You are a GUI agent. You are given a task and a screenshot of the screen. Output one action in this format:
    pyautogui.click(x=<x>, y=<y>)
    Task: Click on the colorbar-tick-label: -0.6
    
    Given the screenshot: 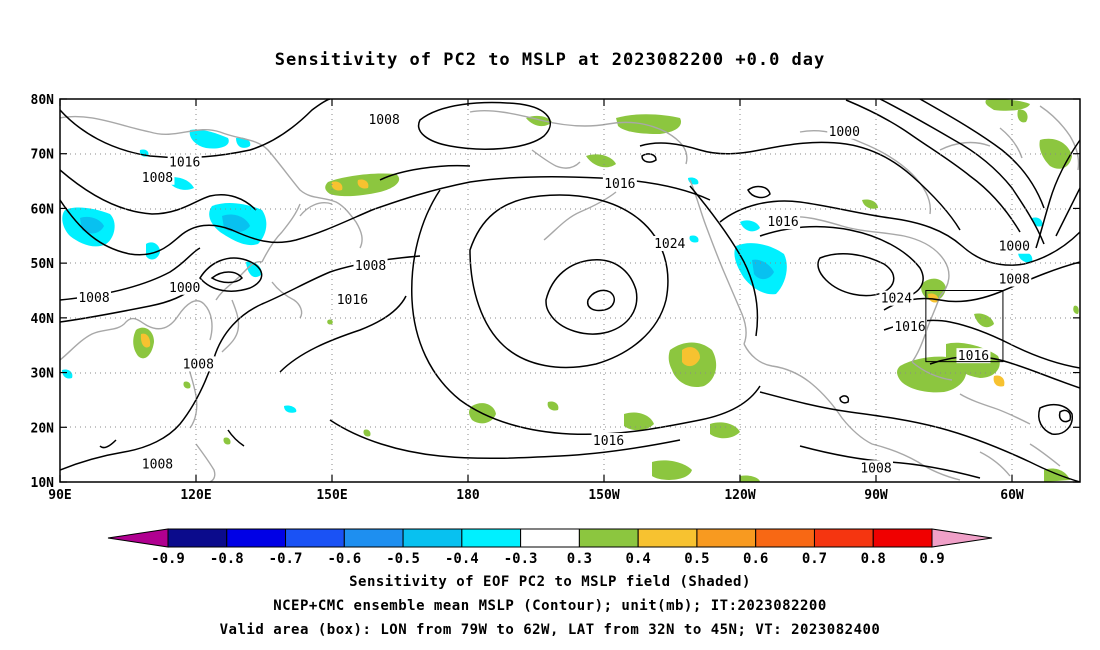 What is the action you would take?
    pyautogui.click(x=344, y=559)
    